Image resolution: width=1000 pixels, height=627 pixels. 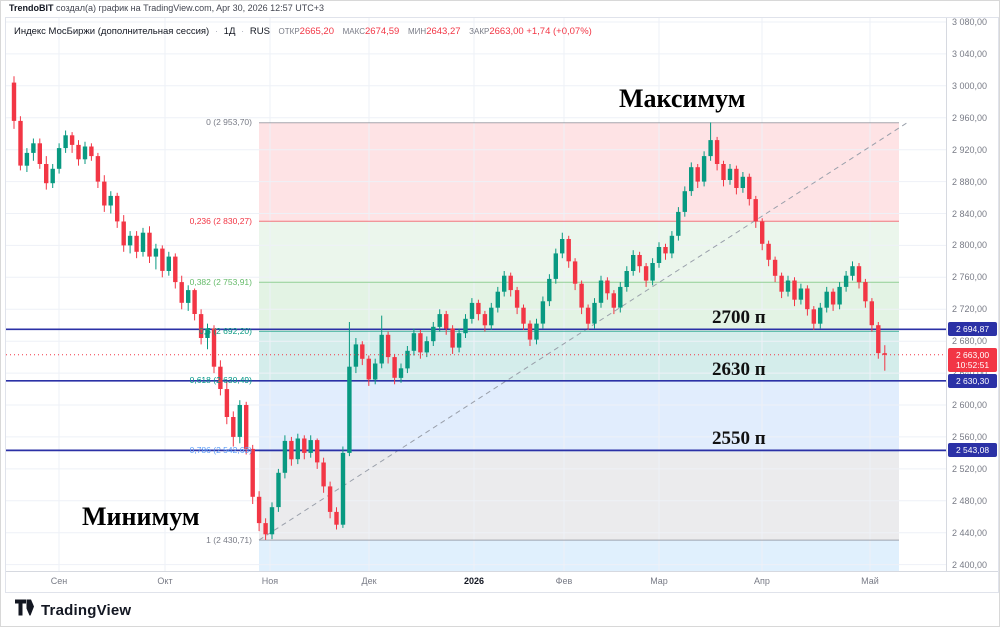 What do you see at coordinates (165, 581) in the screenshot?
I see `time-tick-label: Окт` at bounding box center [165, 581].